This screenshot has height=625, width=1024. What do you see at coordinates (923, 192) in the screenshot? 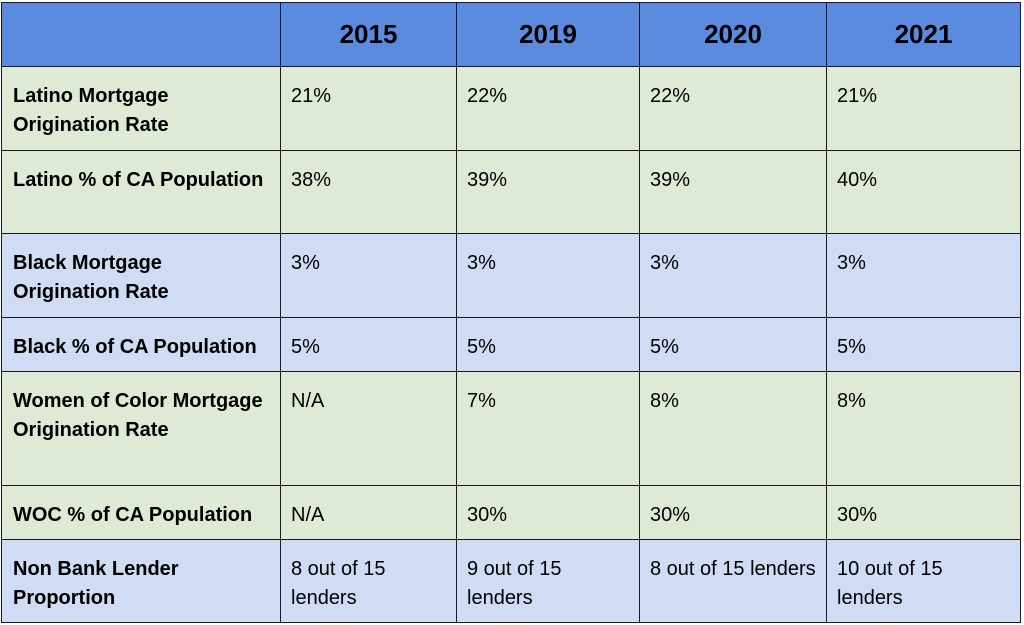
I see `table-cell: 40%` at bounding box center [923, 192].